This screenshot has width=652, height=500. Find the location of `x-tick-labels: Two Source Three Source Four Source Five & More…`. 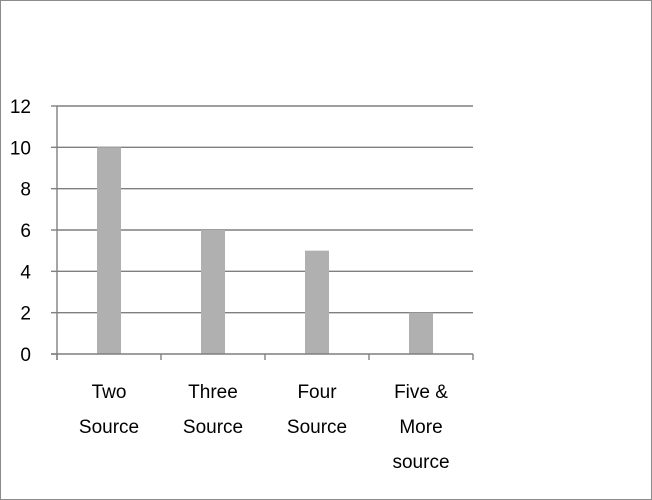

x-tick-labels: Two Source Three Source Four Source Five & More… is located at coordinates (264, 427).